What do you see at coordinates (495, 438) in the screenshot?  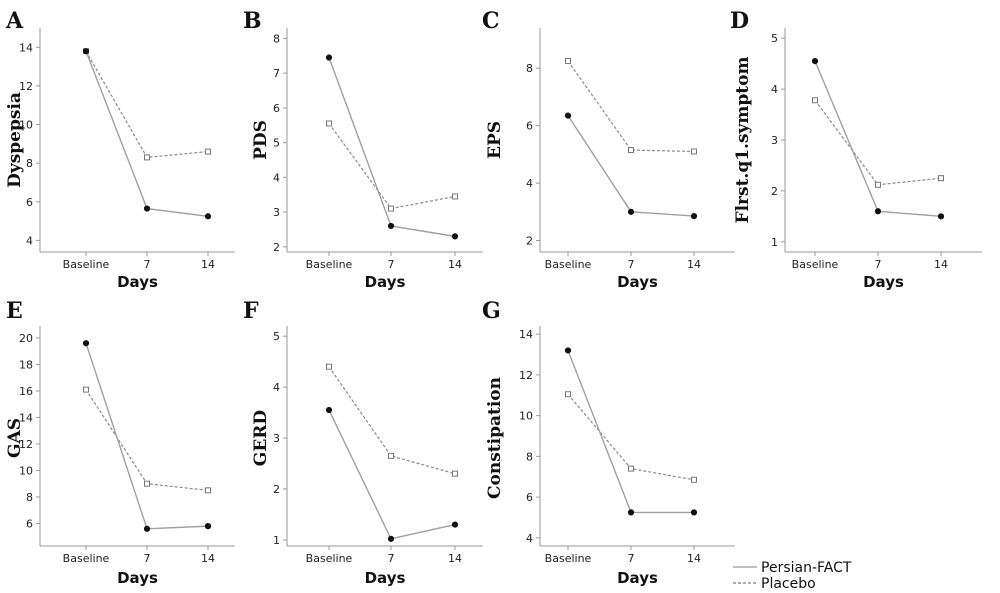 I see `y-axis-label: Constipation` at bounding box center [495, 438].